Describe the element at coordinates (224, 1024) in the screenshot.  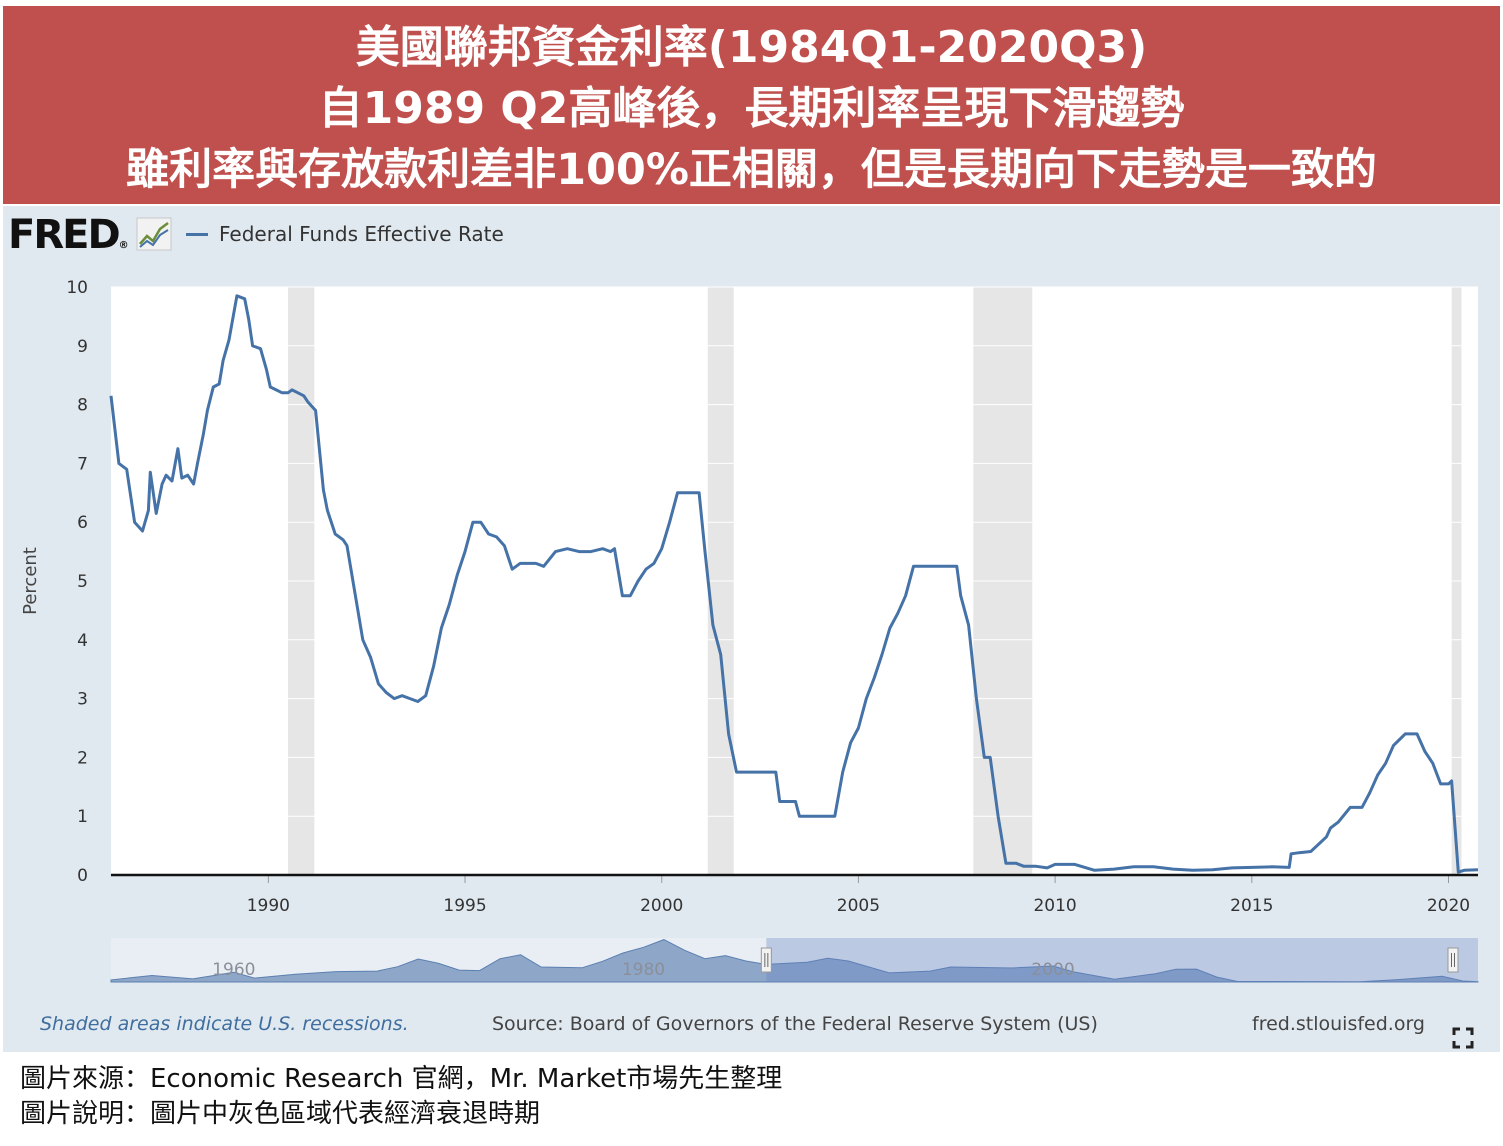
I see `recession-note: Shaded areas indicate U.S. recessions.` at that location.